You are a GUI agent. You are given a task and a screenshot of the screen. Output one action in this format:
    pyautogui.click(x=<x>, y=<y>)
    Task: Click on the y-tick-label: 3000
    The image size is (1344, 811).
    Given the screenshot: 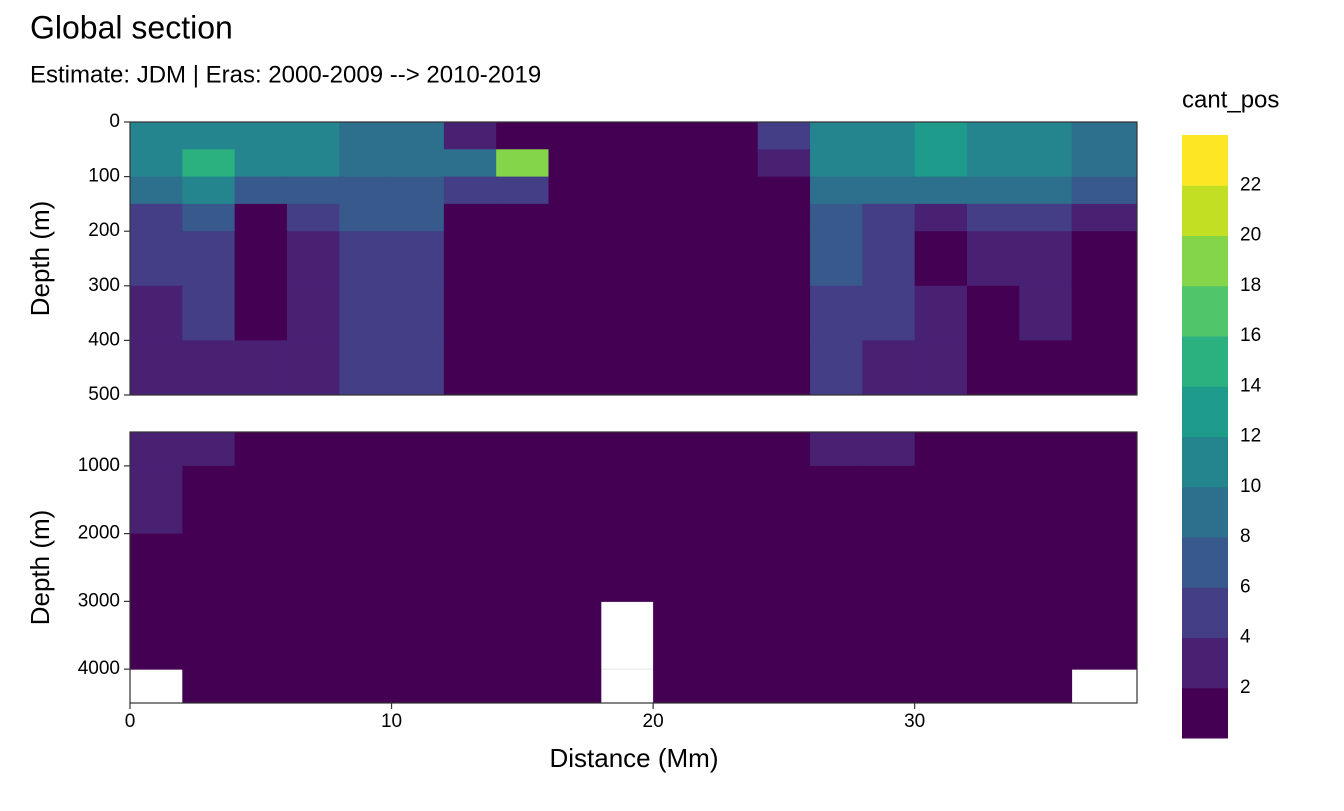 What is the action you would take?
    pyautogui.click(x=99, y=600)
    